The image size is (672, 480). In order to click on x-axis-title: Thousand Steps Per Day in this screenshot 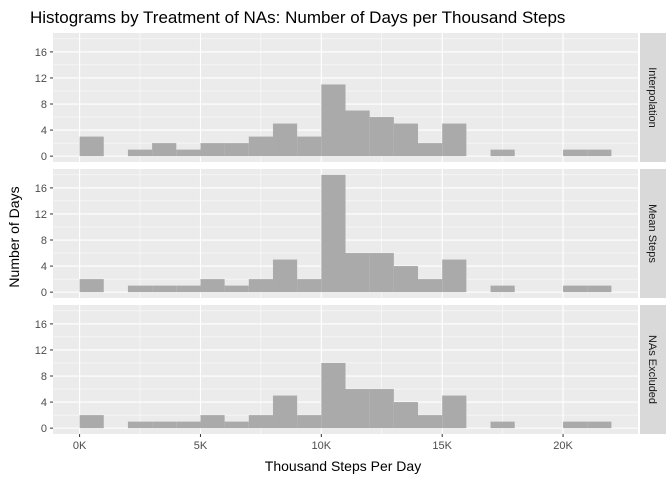, I will do `click(343, 466)`.